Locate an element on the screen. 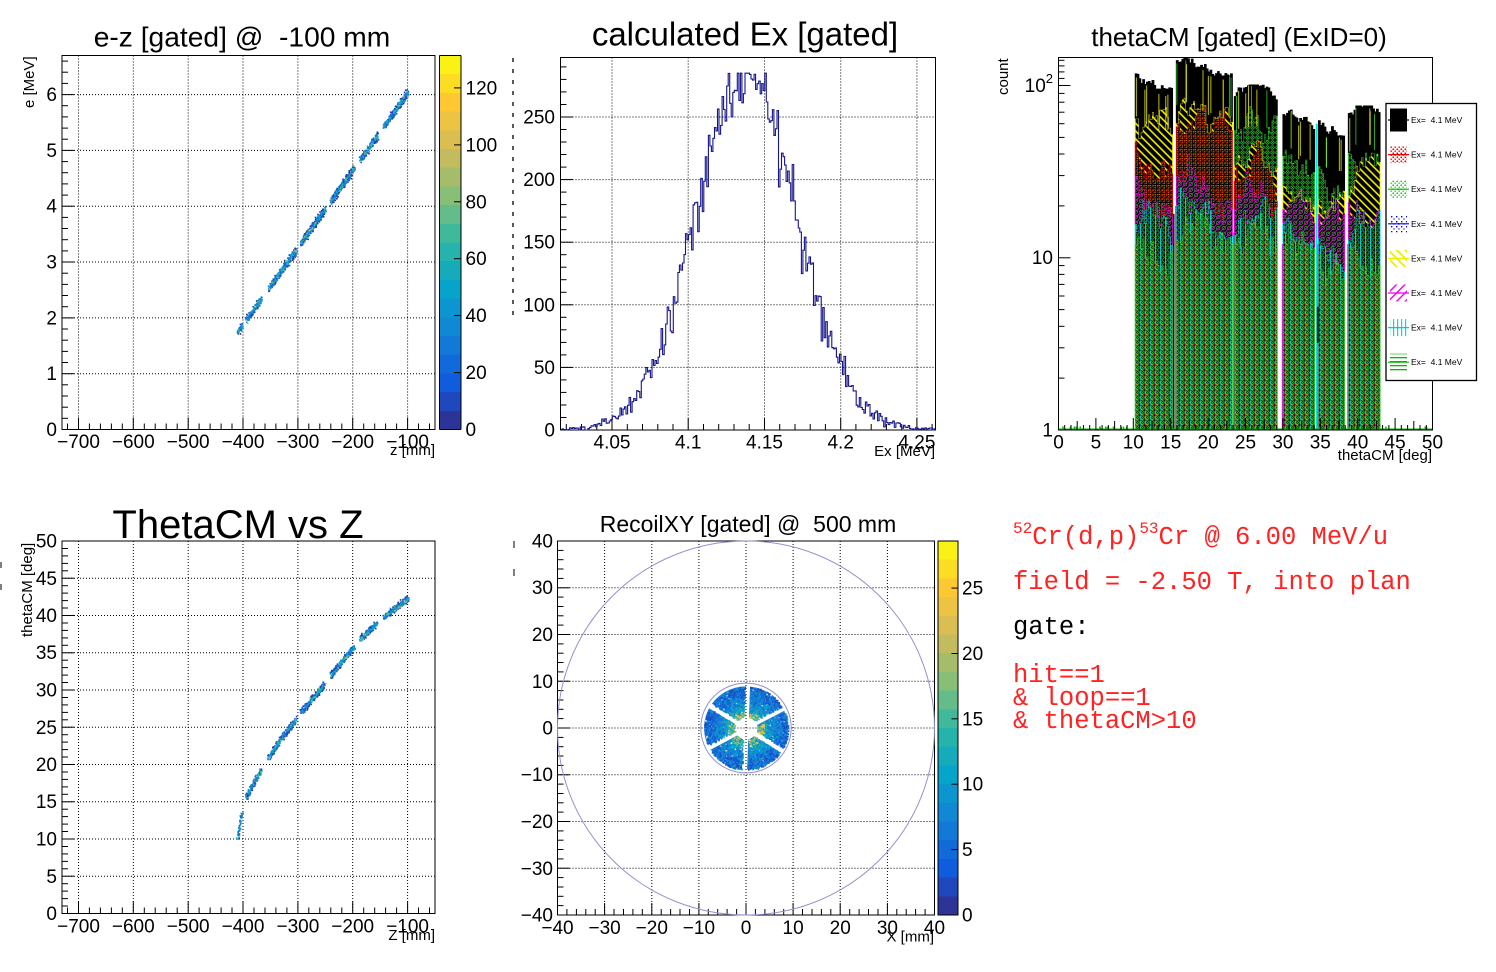  svg-text: count is located at coordinates (1003, 76).